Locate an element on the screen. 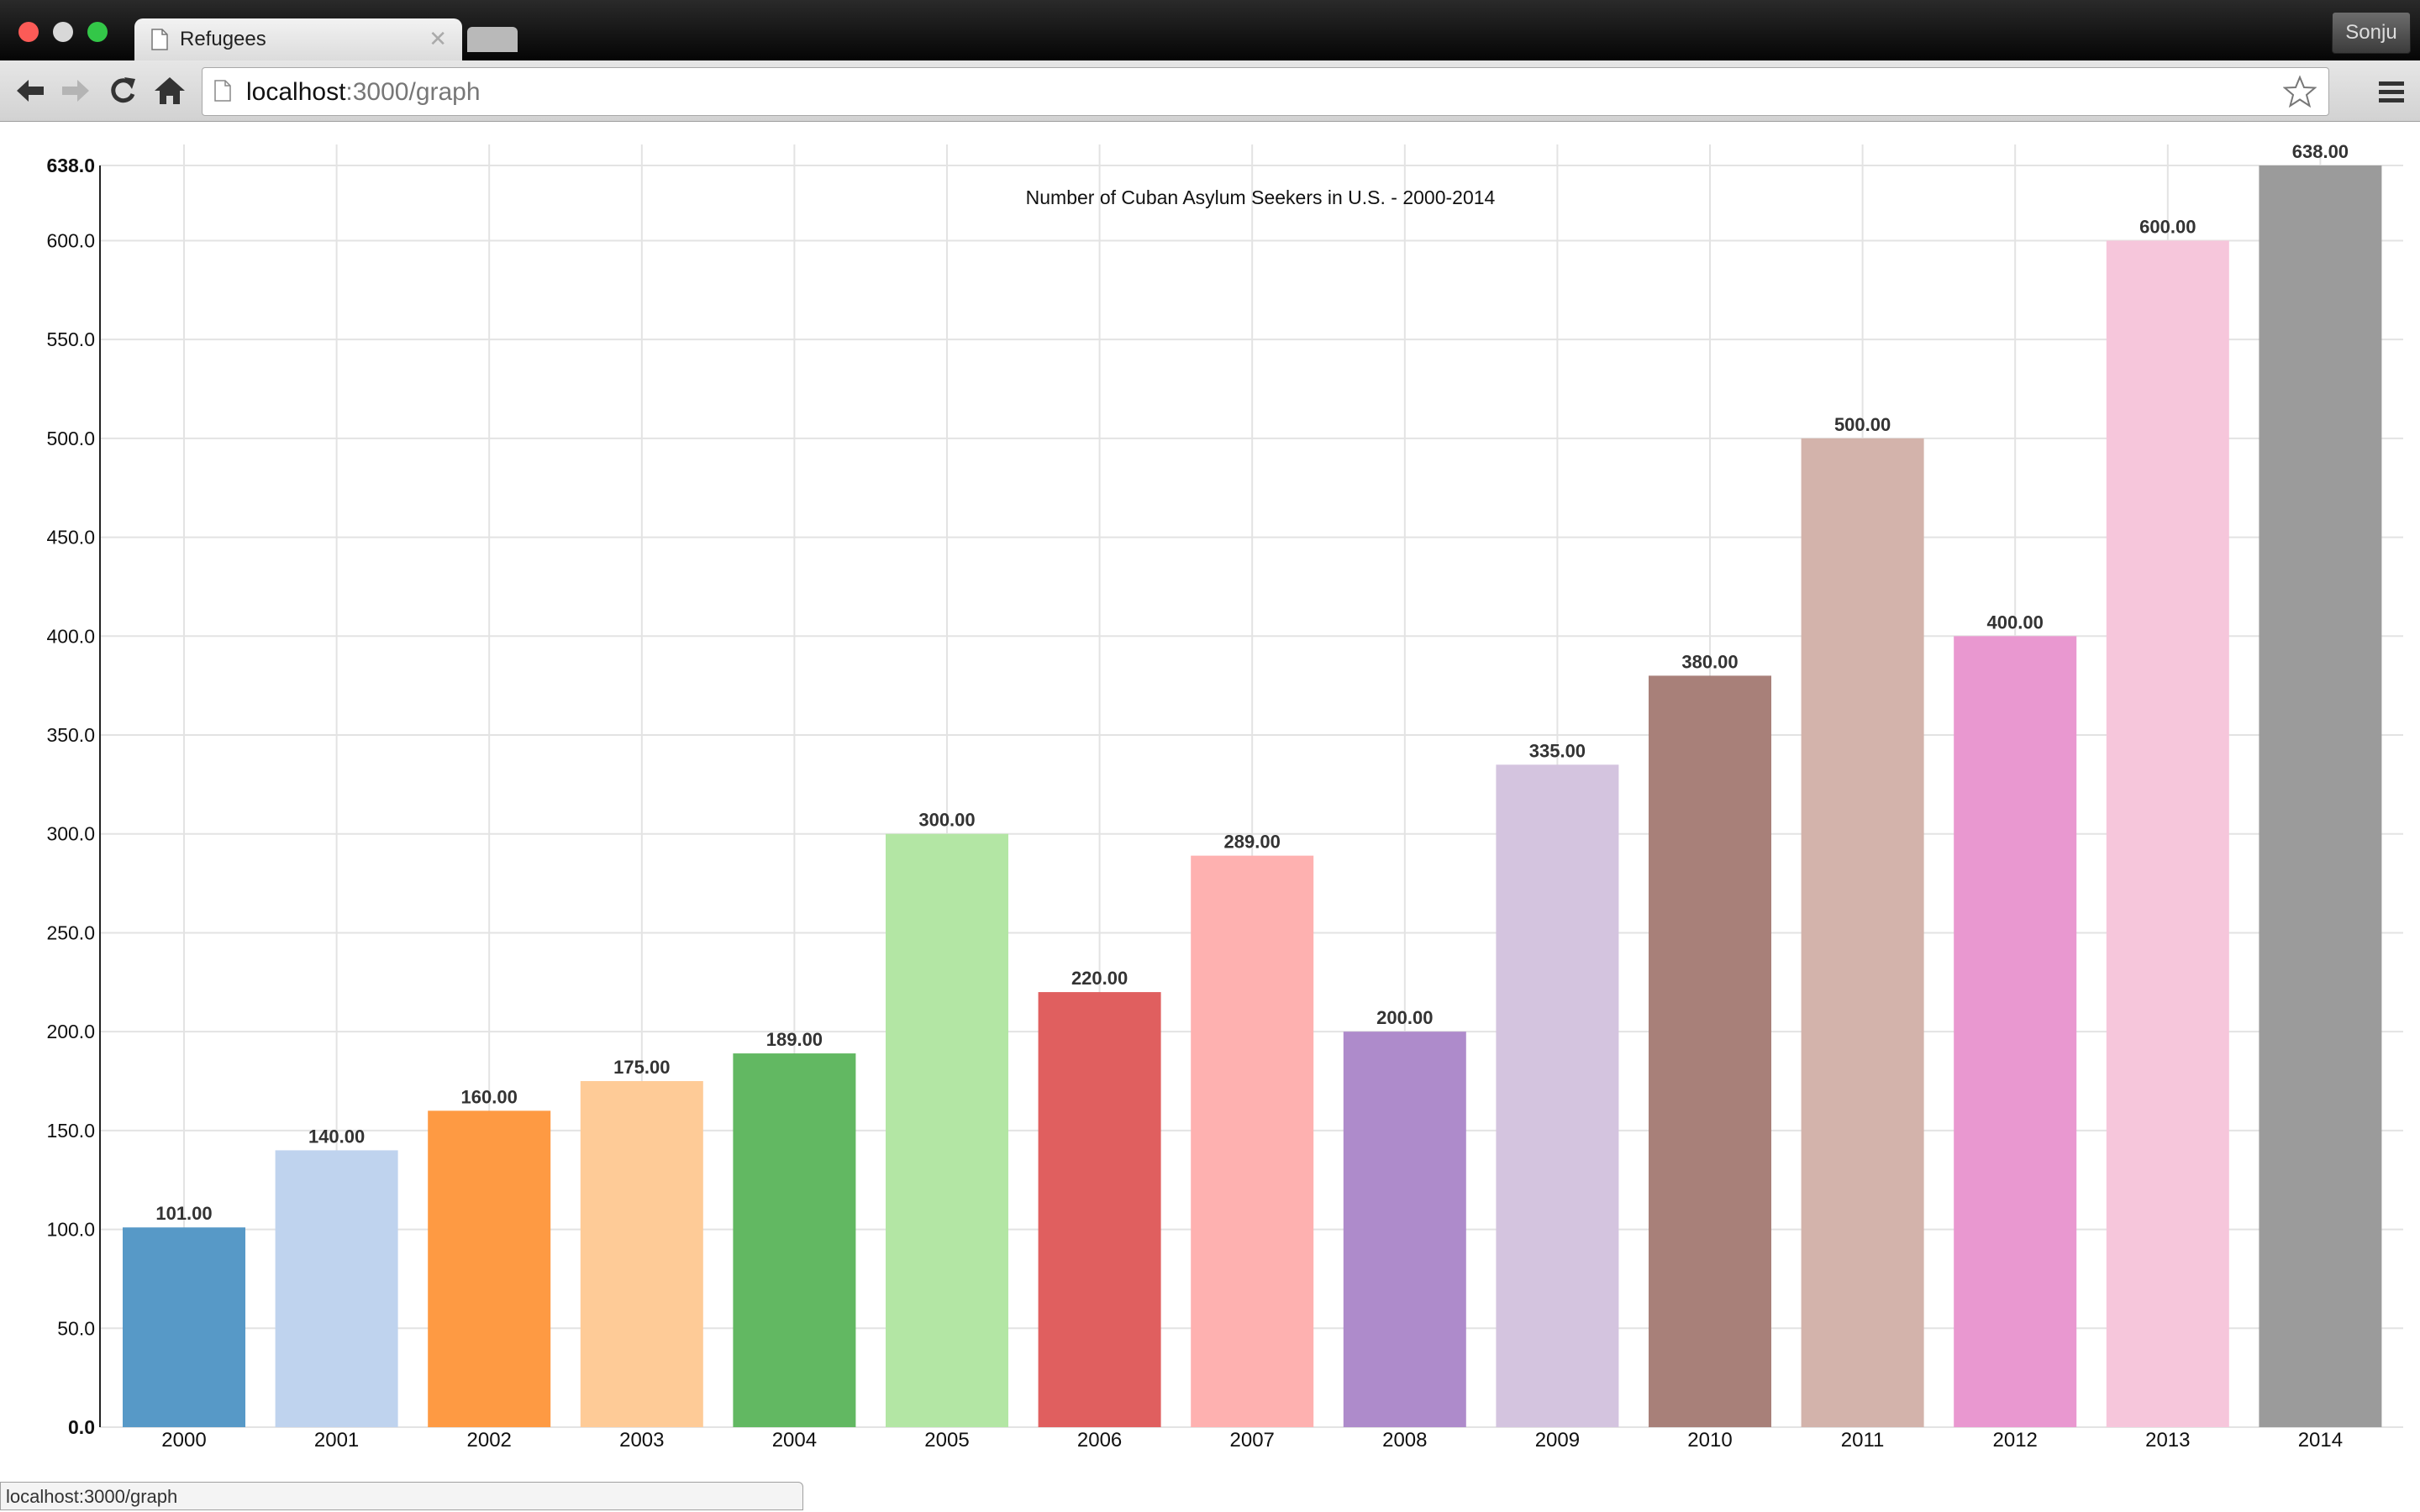 The width and height of the screenshot is (2420, 1512). x-tick-label: 2004 is located at coordinates (794, 1440).